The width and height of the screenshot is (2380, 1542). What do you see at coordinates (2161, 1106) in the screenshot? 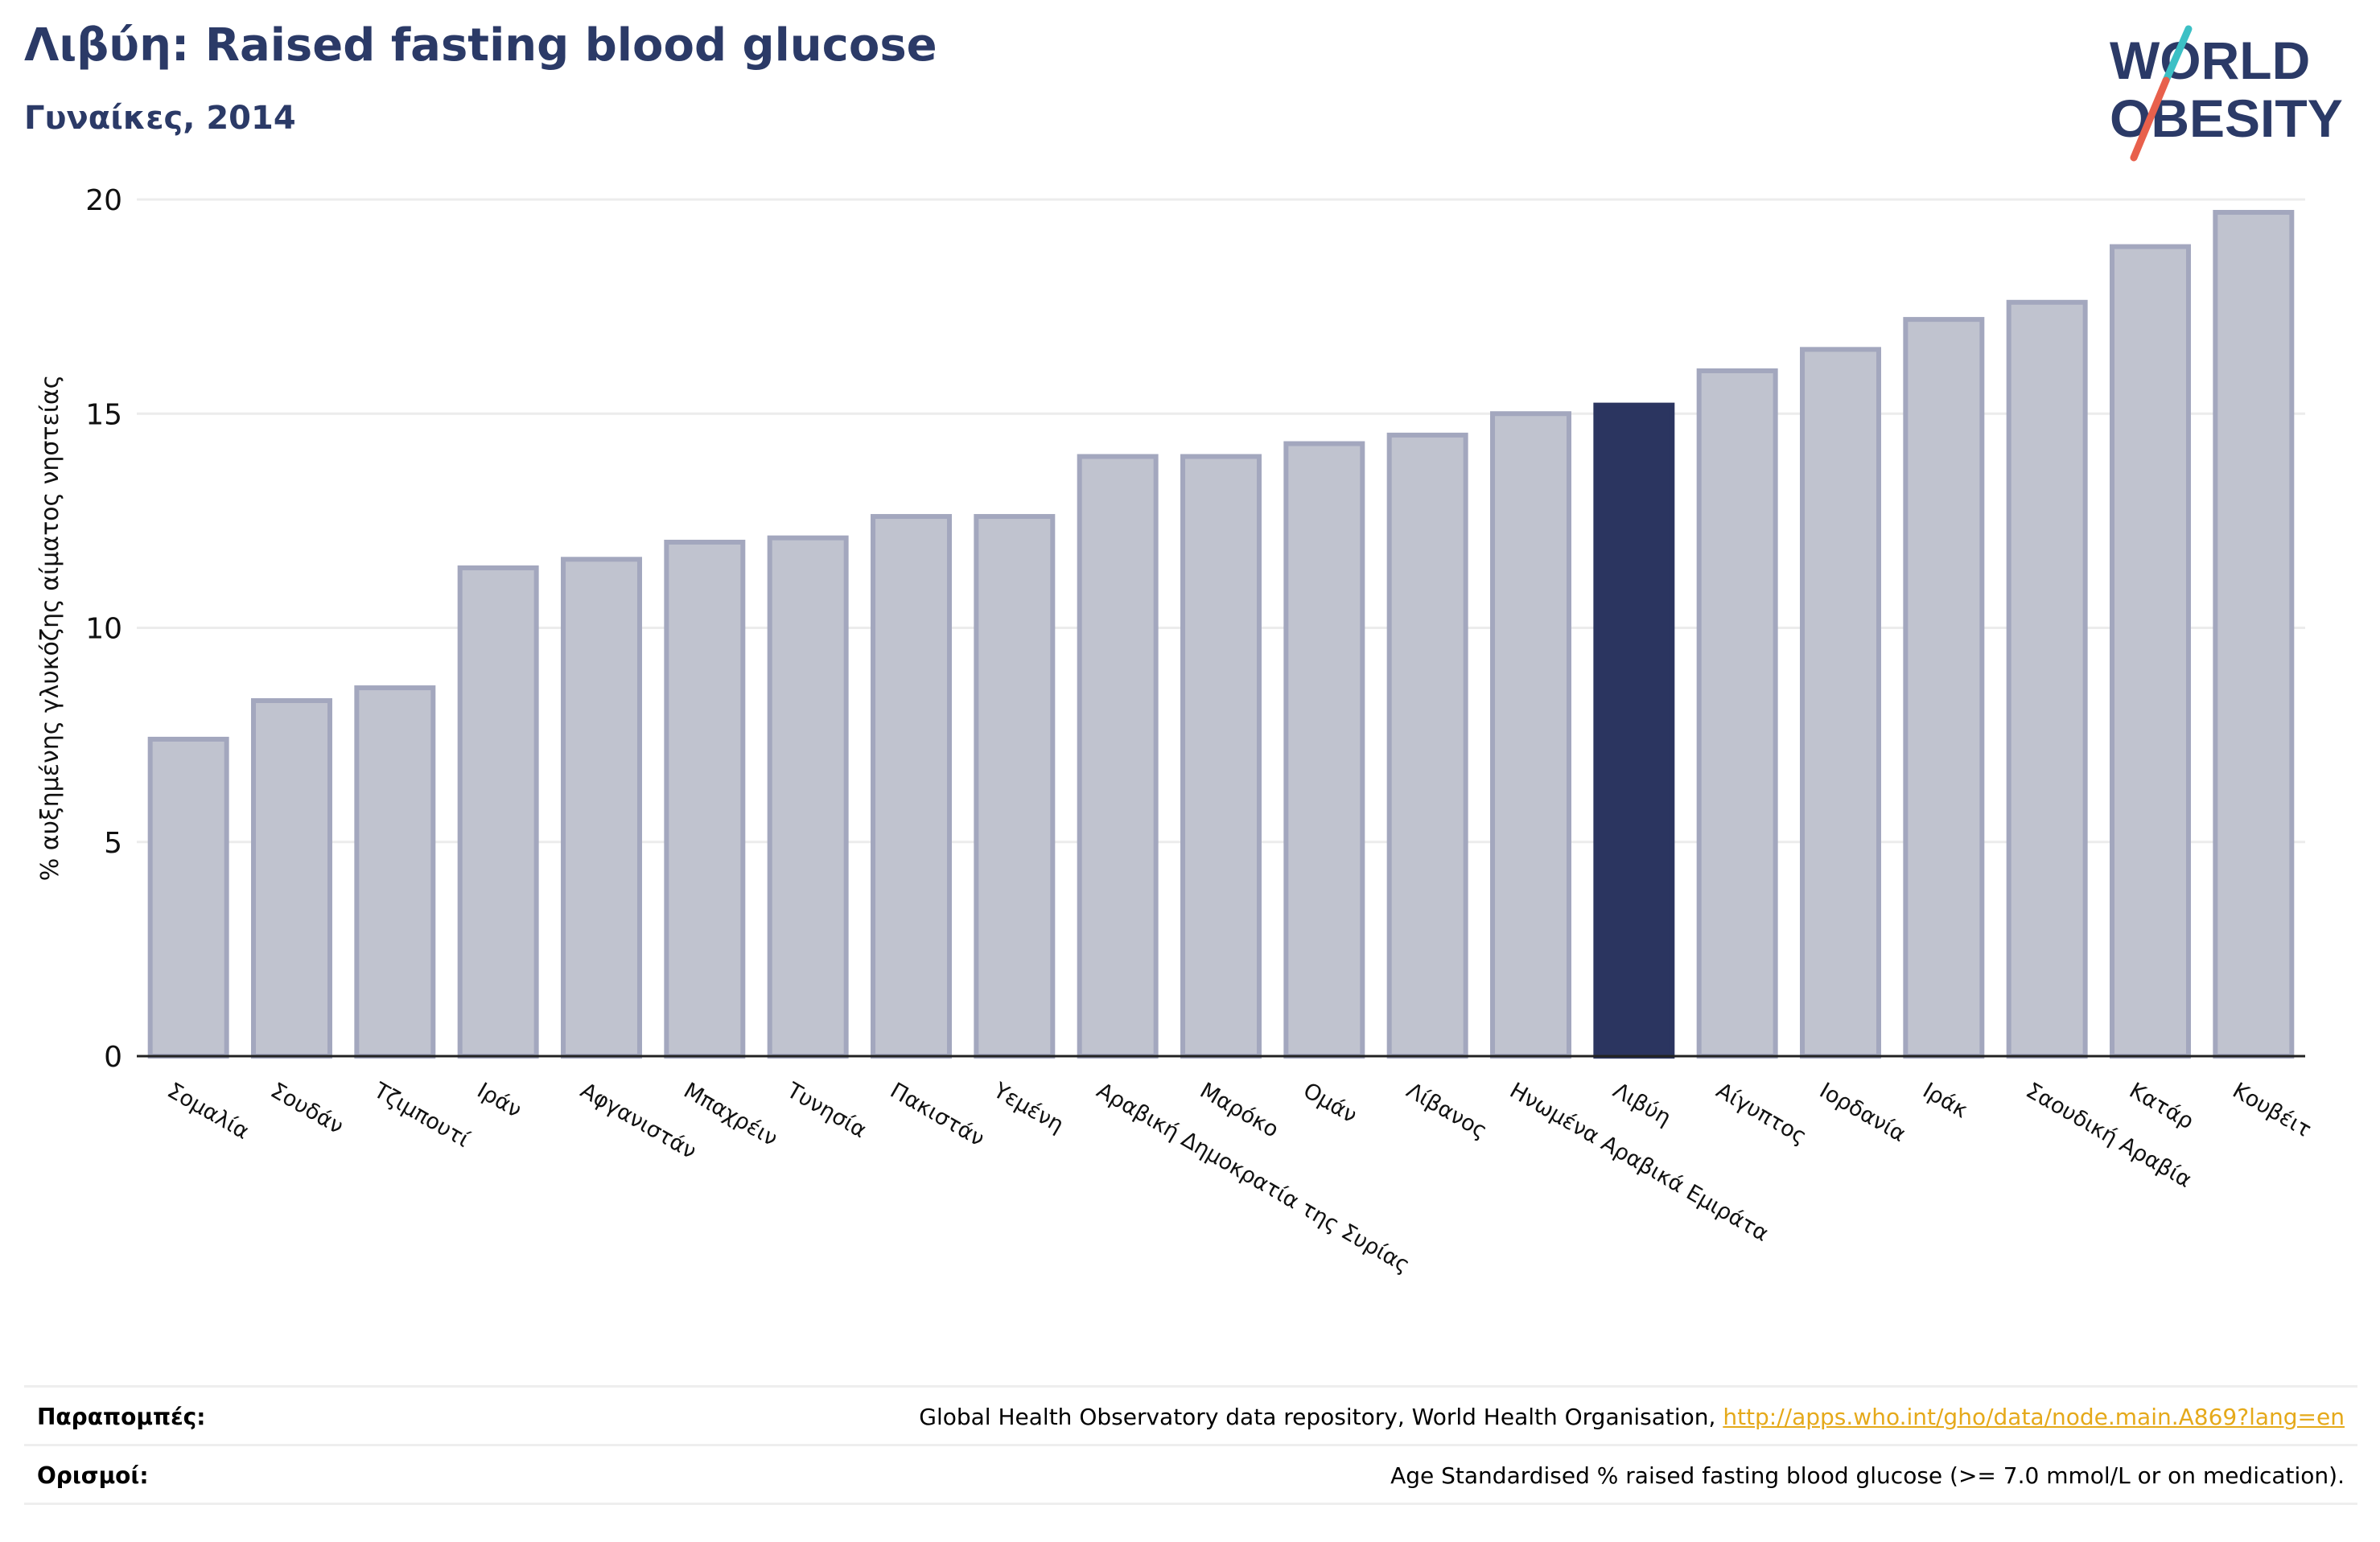
I see `x-tick-label: Κατάρ` at bounding box center [2161, 1106].